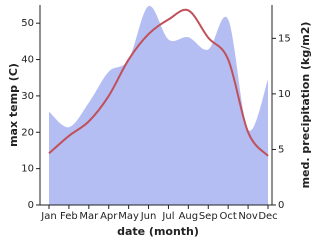 Image resolution: width=320 pixels, height=242 pixels. Describe the element at coordinates (148, 216) in the screenshot. I see `x-tick-label: Jun` at that location.